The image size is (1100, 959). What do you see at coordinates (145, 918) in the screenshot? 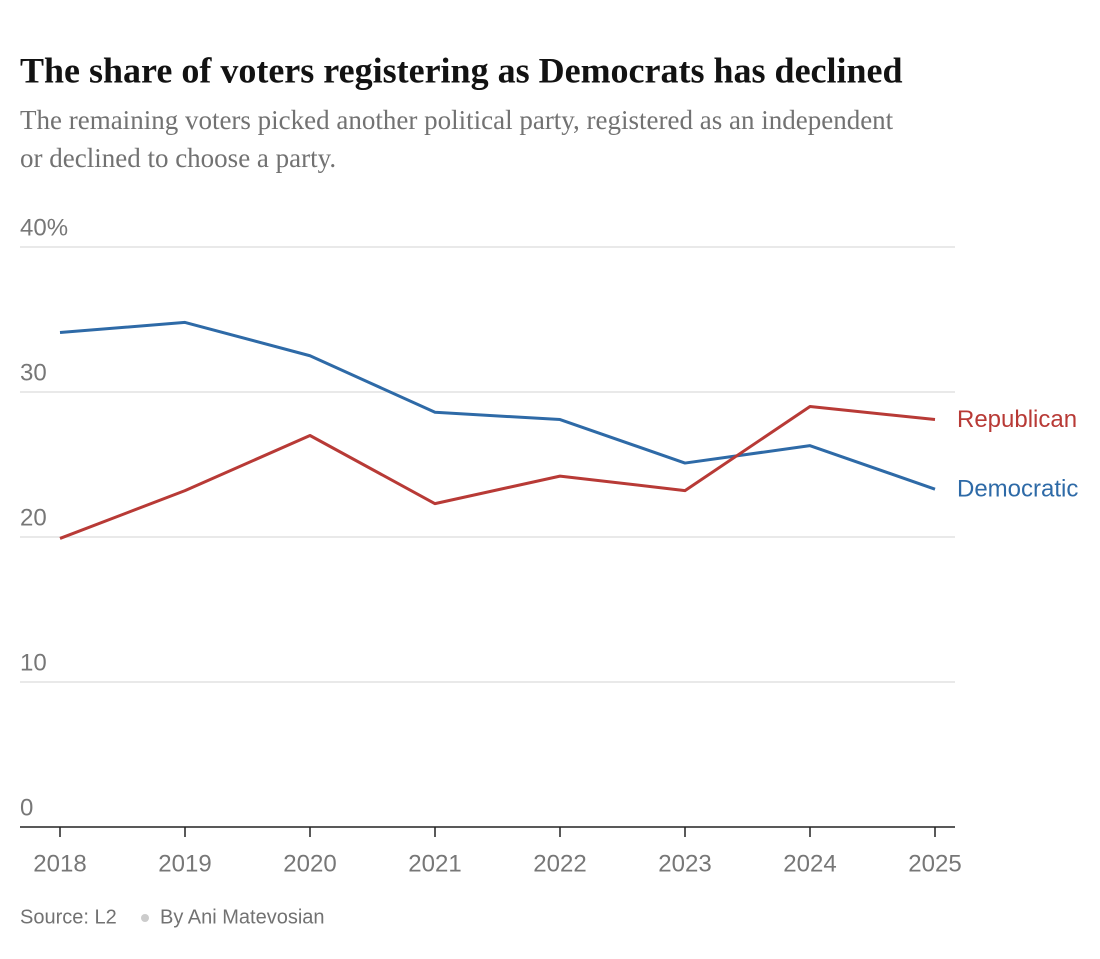
I see `separator-dot` at bounding box center [145, 918].